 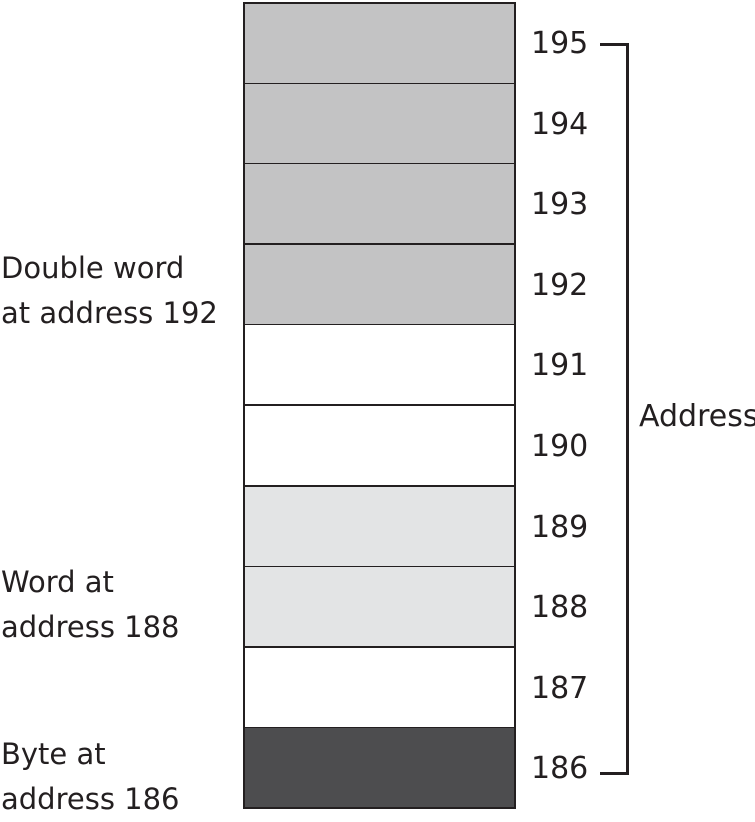 What do you see at coordinates (560, 43) in the screenshot?
I see `address-label-195: 195` at bounding box center [560, 43].